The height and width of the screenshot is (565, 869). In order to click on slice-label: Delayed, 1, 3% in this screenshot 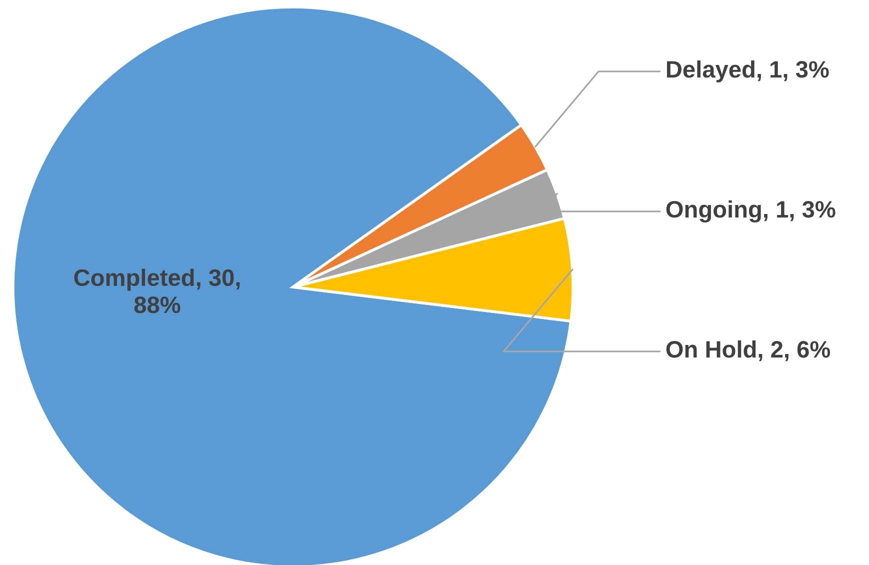, I will do `click(747, 71)`.